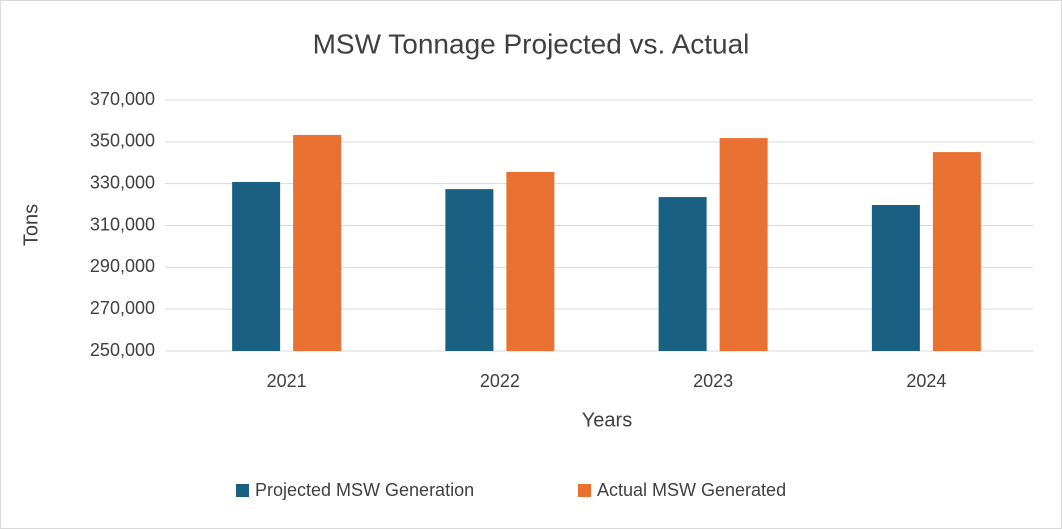  I want to click on x-axis-label: Years, so click(607, 420).